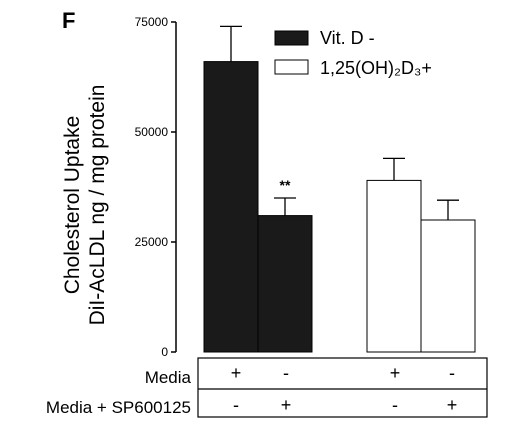 Image resolution: width=513 pixels, height=429 pixels. I want to click on y-axis-label-line1: Cholesterol Uptake, so click(72, 205).